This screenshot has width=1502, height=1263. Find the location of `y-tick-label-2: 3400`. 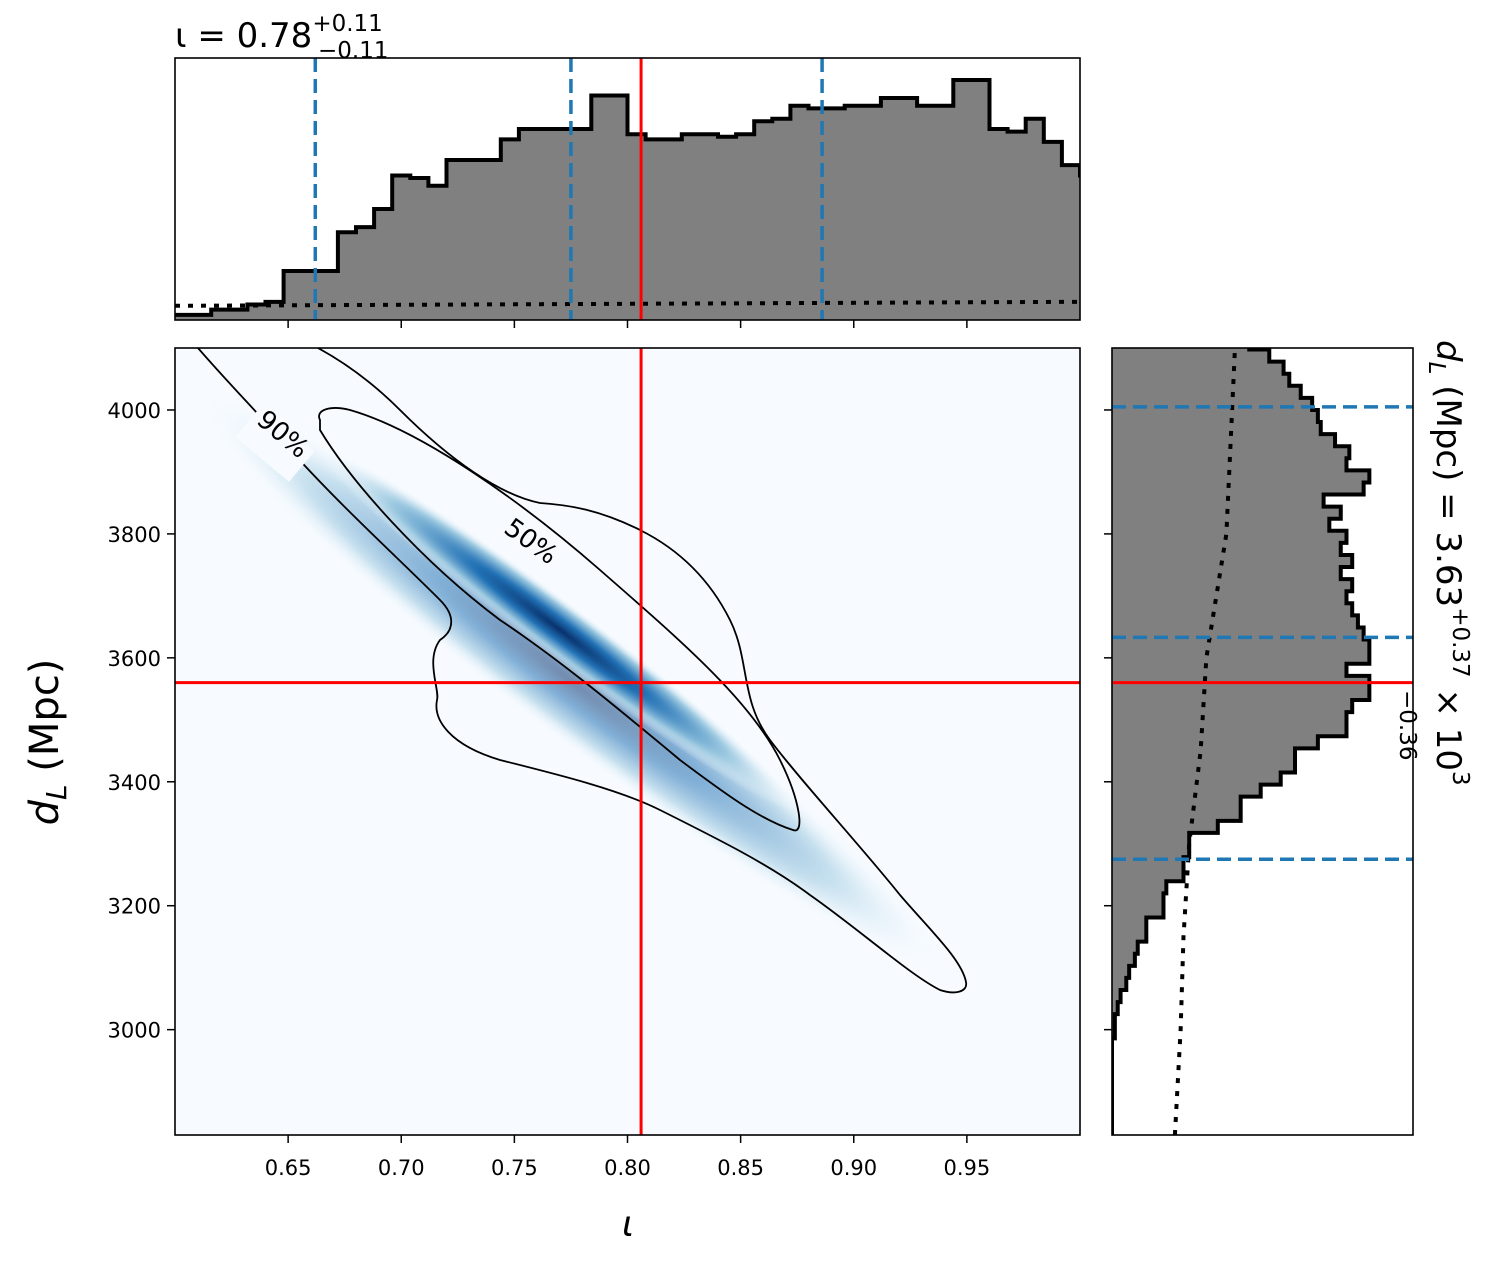

y-tick-label-2: 3400 is located at coordinates (134, 783).